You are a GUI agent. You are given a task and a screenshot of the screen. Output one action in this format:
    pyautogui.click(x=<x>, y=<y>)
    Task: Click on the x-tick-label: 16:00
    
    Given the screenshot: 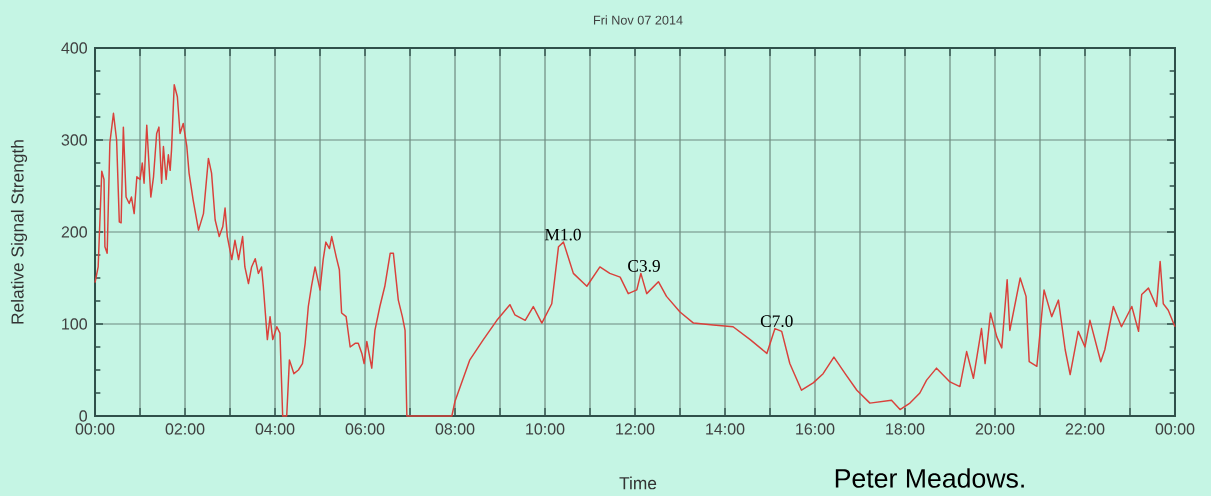 What is the action you would take?
    pyautogui.click(x=815, y=429)
    